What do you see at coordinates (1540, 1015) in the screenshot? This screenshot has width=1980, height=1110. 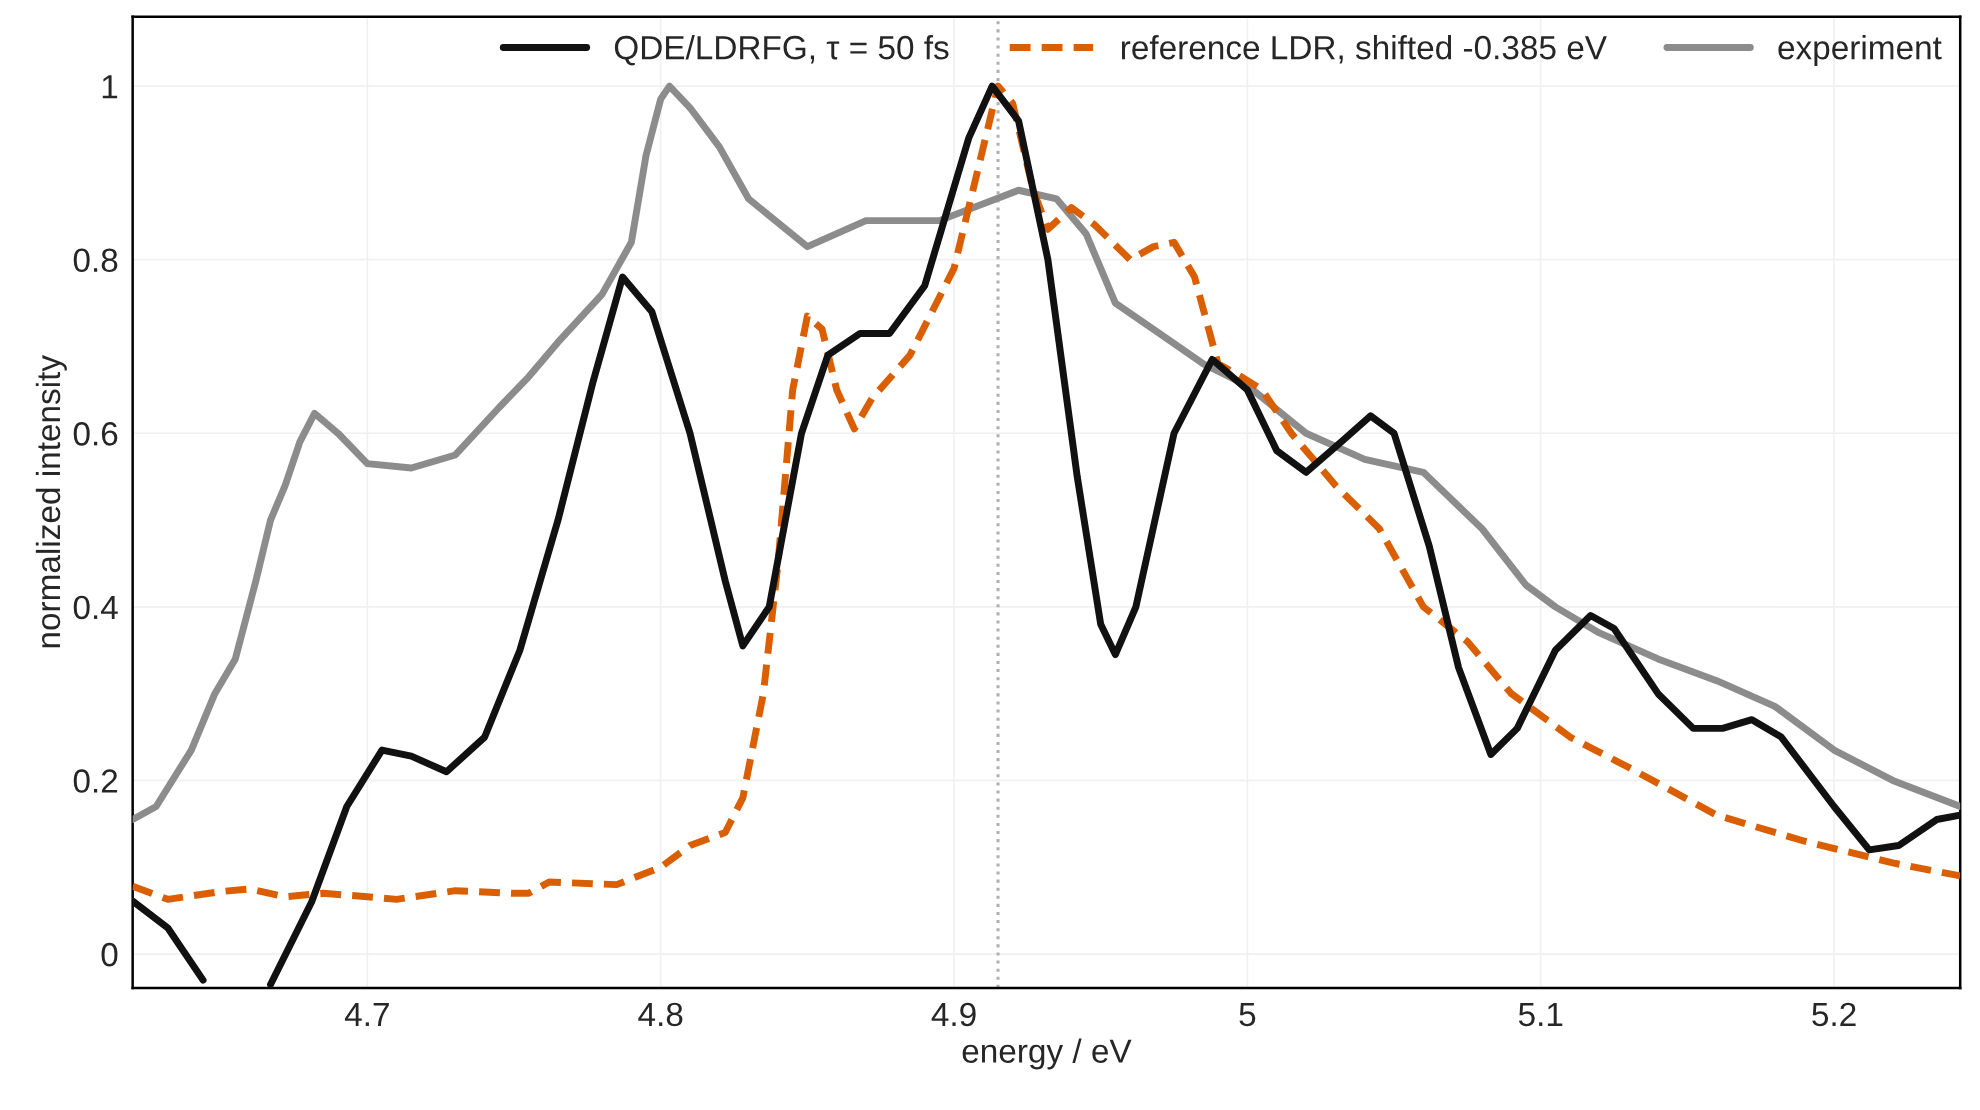 I see `x-tick-label: 5.1` at bounding box center [1540, 1015].